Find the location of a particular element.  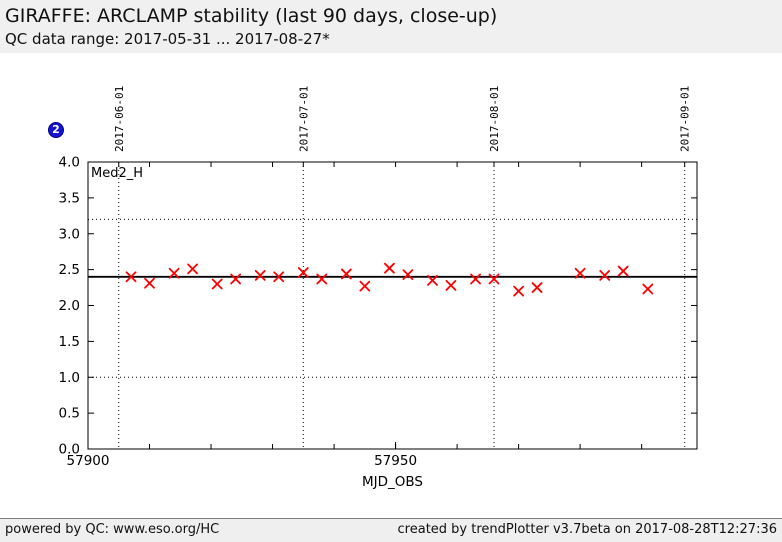

date-tick-label: 2017-06-01 is located at coordinates (119, 119).